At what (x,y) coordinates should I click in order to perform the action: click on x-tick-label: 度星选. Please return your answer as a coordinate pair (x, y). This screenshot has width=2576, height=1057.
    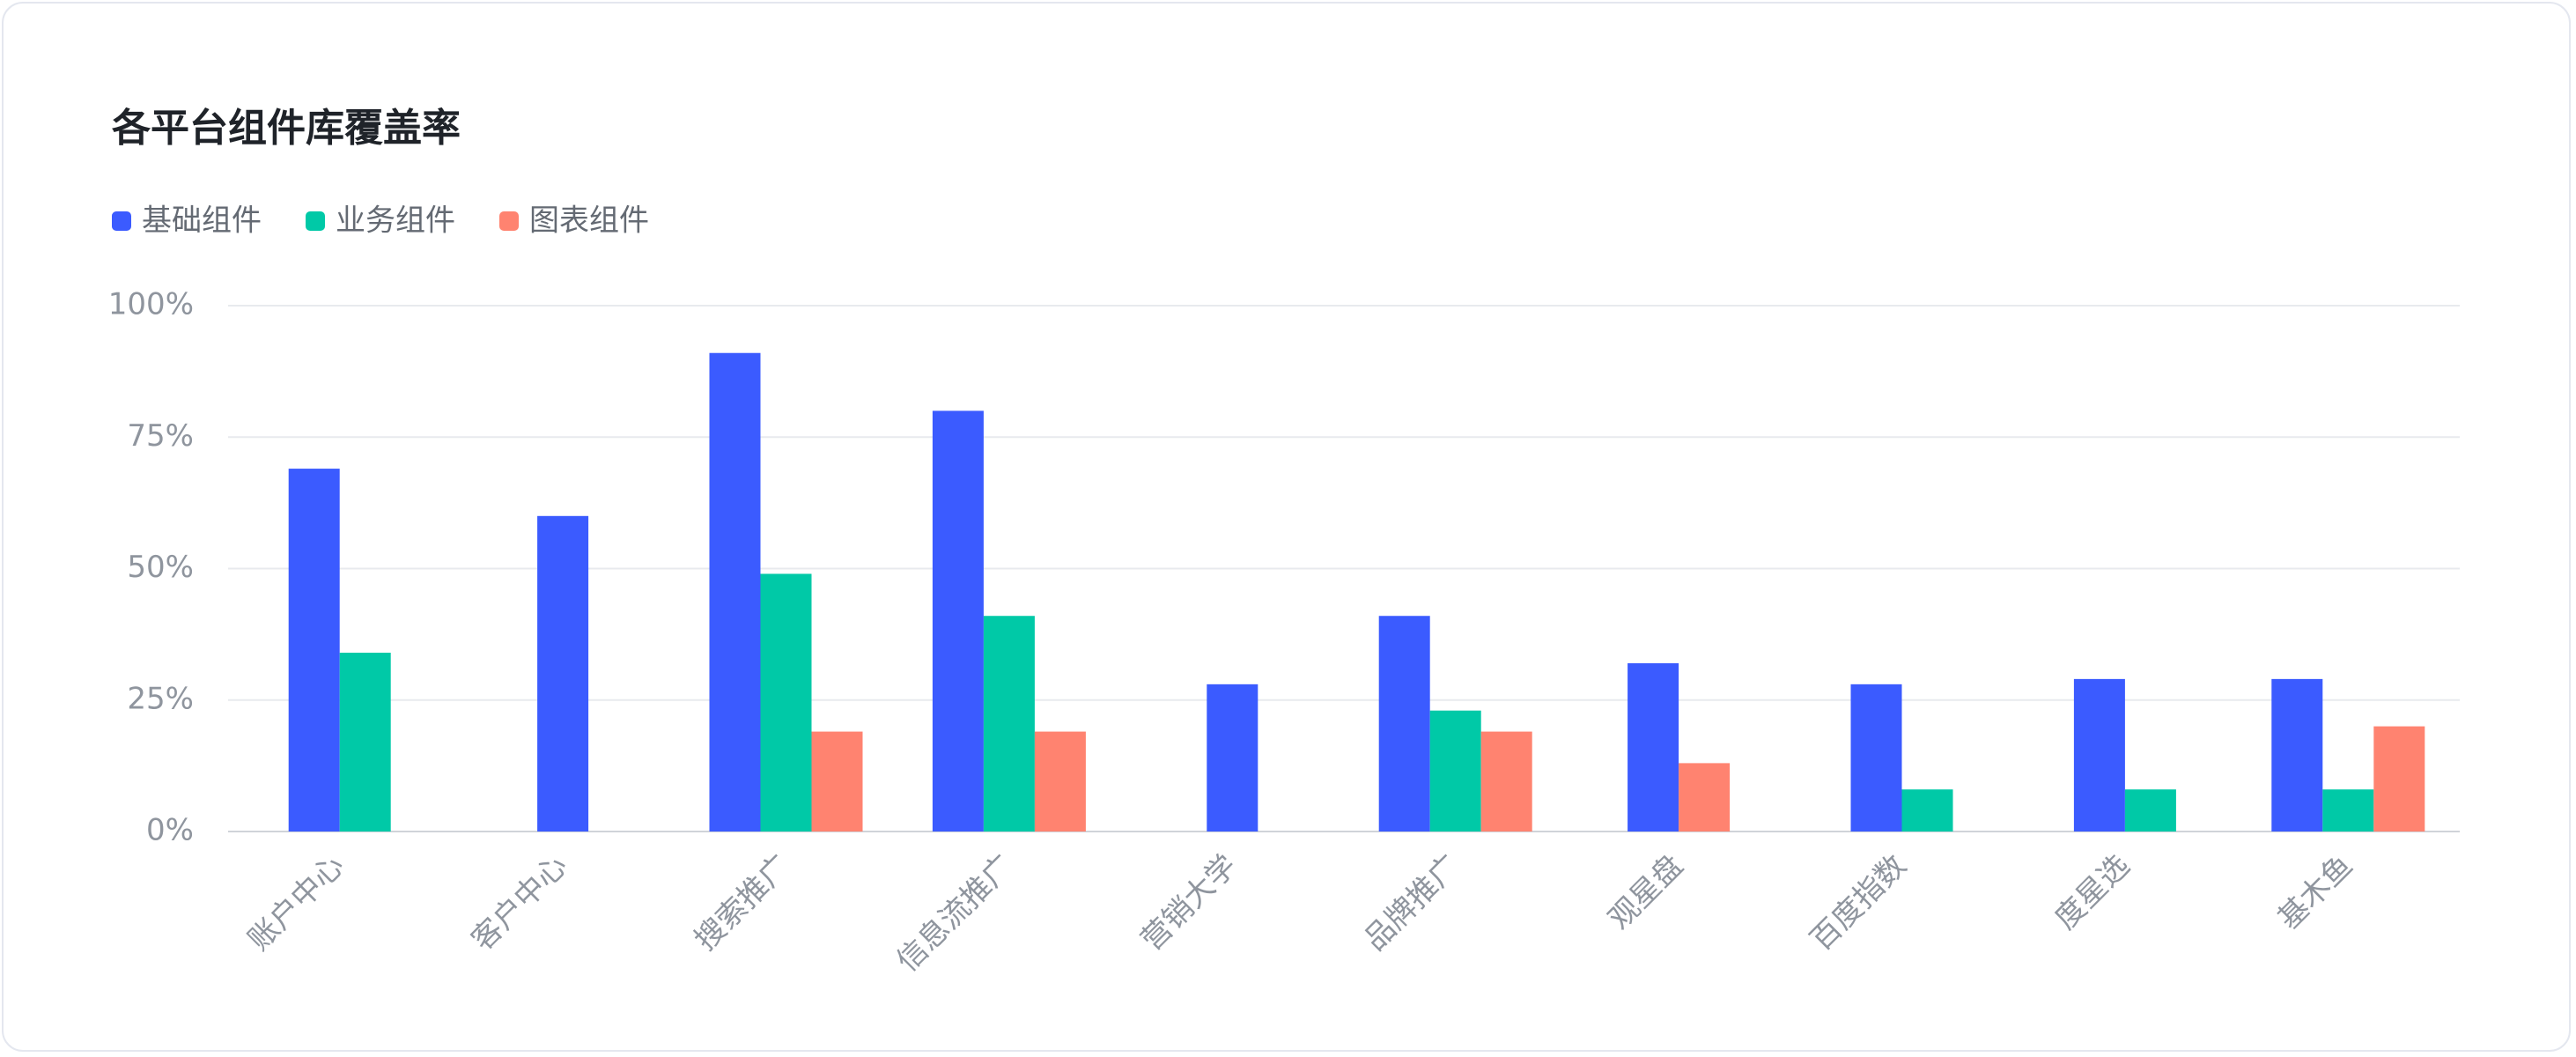
    Looking at the image, I should click on (2092, 892).